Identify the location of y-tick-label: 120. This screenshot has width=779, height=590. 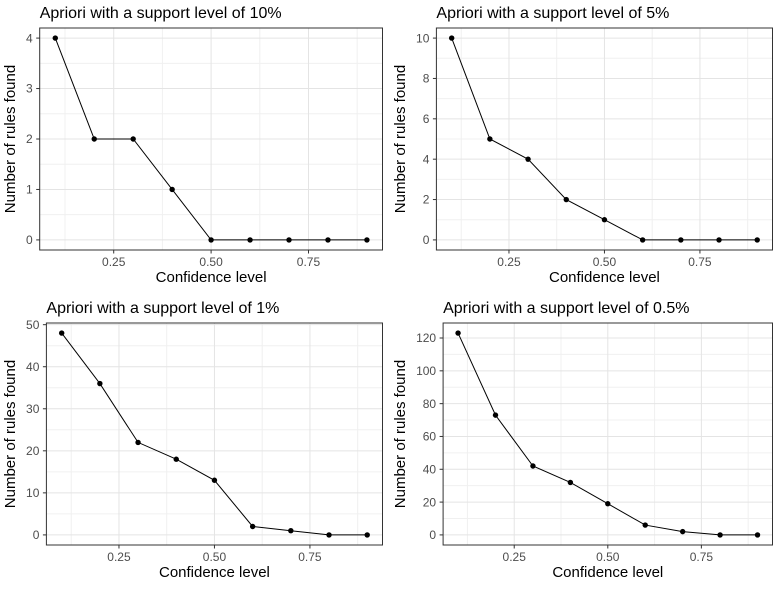
(426, 338).